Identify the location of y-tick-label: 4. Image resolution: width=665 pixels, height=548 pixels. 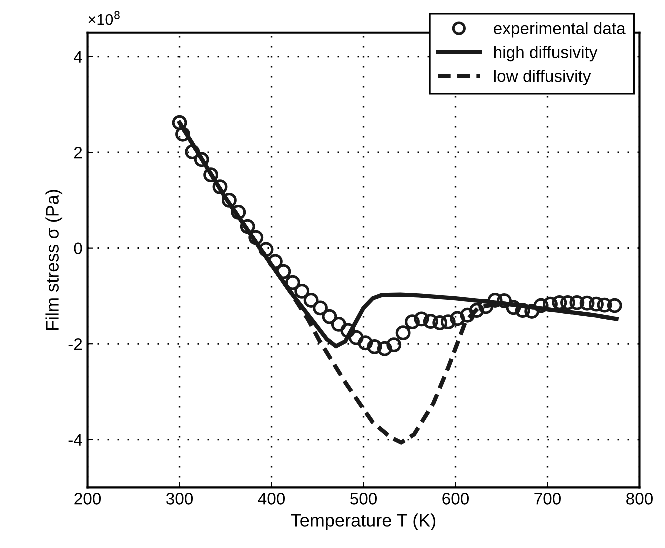
(78, 57).